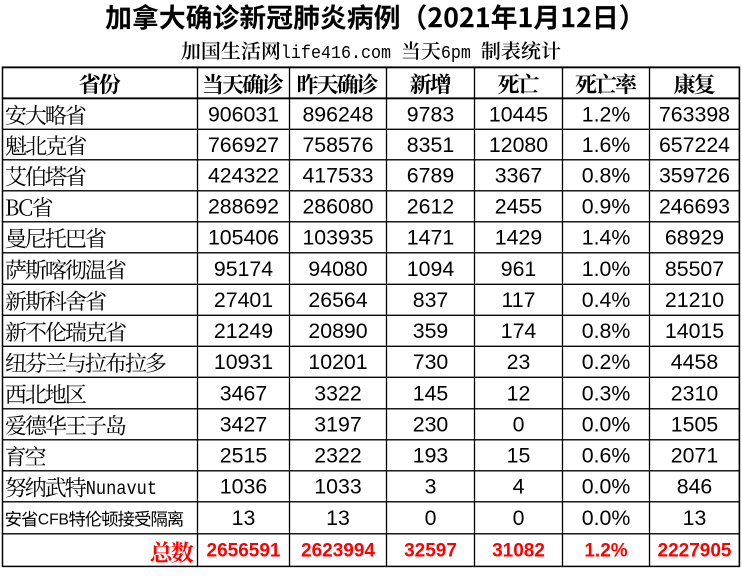 Image resolution: width=742 pixels, height=584 pixels. I want to click on svg-text: 2071, so click(694, 456).